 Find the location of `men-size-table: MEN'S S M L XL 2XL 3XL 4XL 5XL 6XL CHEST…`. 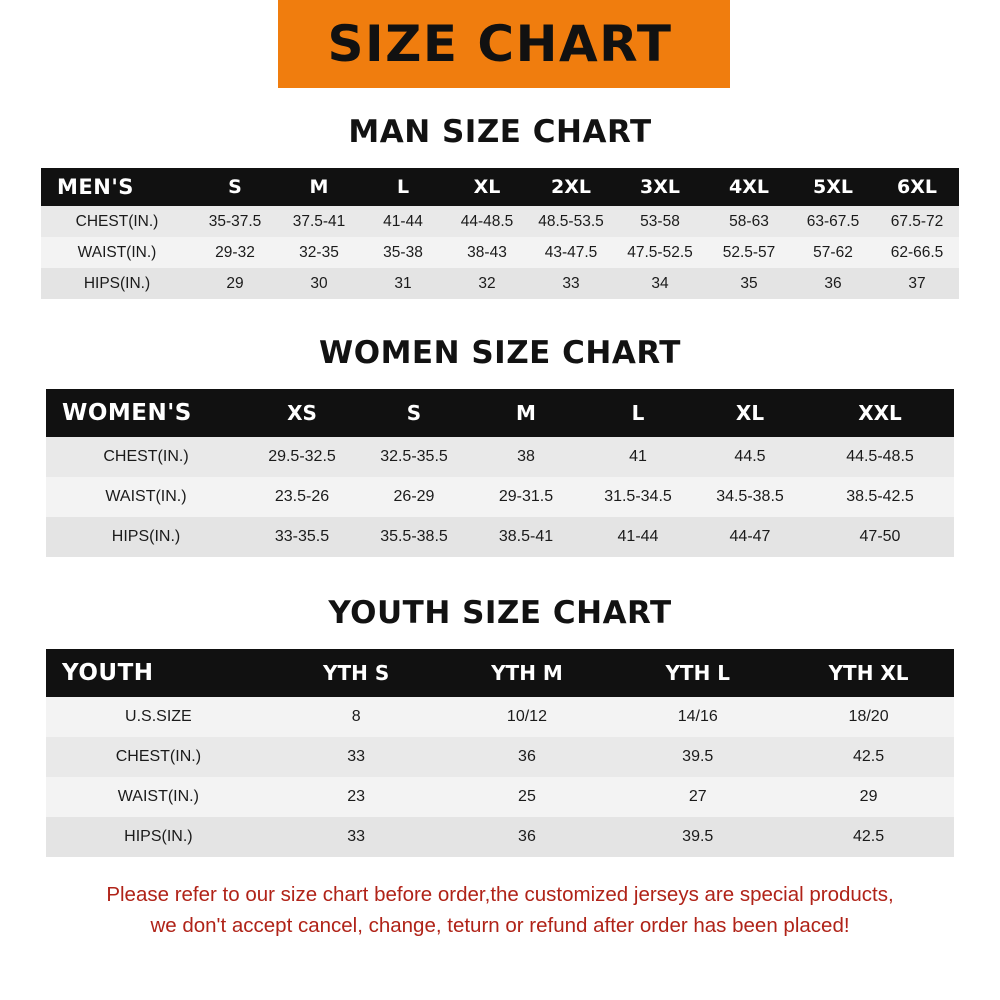

men-size-table: MEN'S S M L XL 2XL 3XL 4XL 5XL 6XL CHEST… is located at coordinates (500, 233).